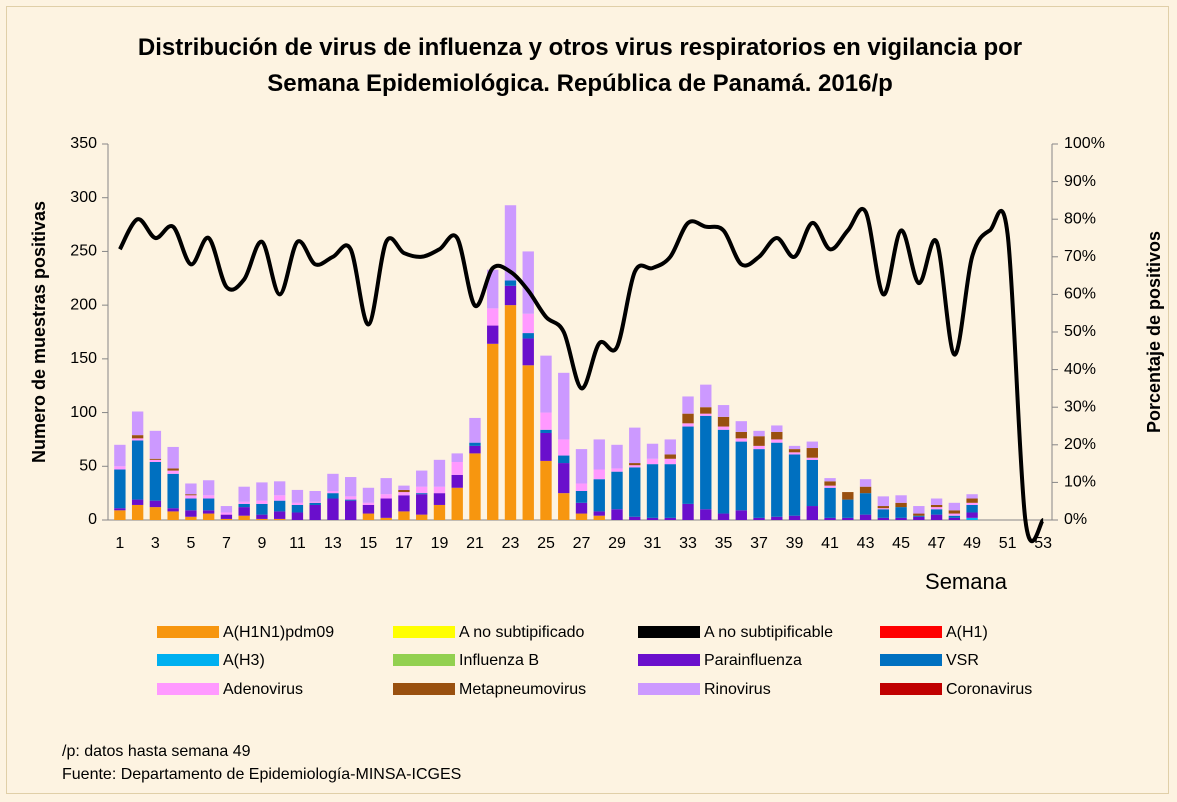  What do you see at coordinates (901, 543) in the screenshot?
I see `x-tick-label: 45` at bounding box center [901, 543].